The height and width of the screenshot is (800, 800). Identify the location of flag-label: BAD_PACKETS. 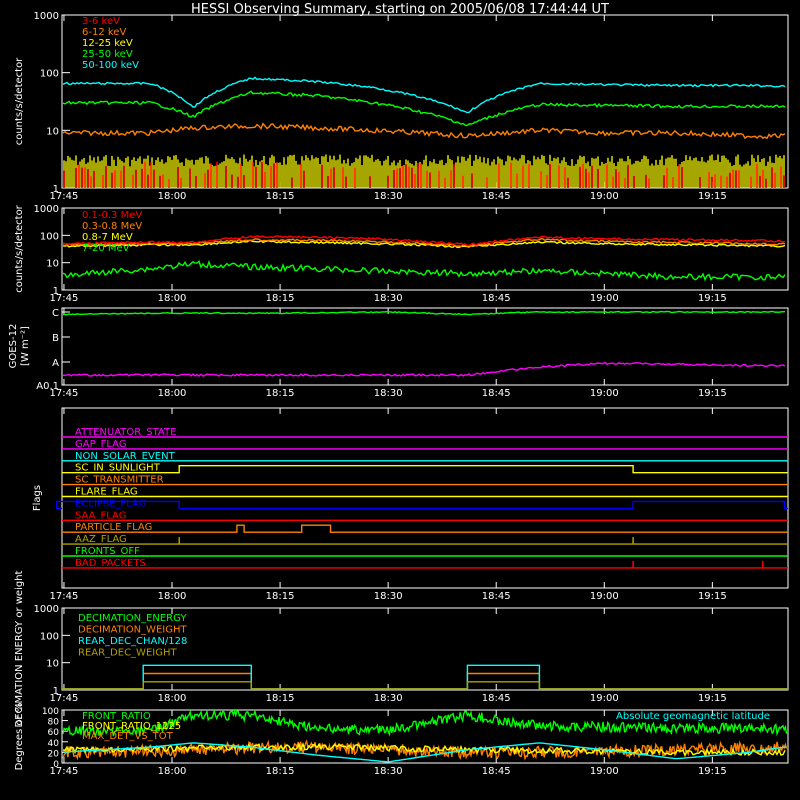
(110, 563).